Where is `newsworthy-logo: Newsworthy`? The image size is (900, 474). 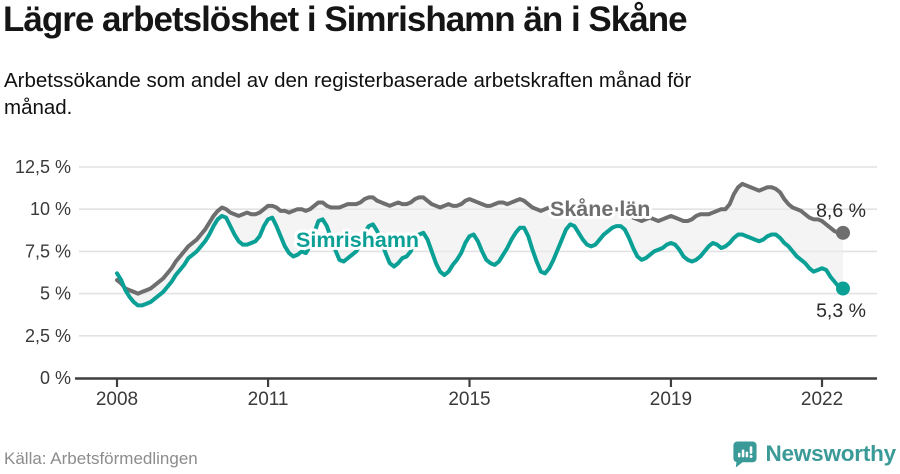 newsworthy-logo: Newsworthy is located at coordinates (813, 454).